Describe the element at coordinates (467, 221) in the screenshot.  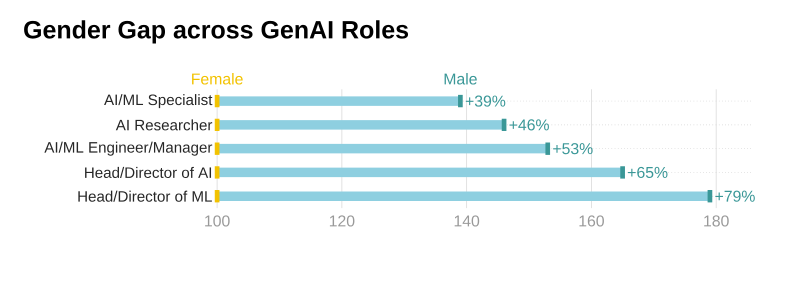
I see `x-tick-label: 140` at that location.